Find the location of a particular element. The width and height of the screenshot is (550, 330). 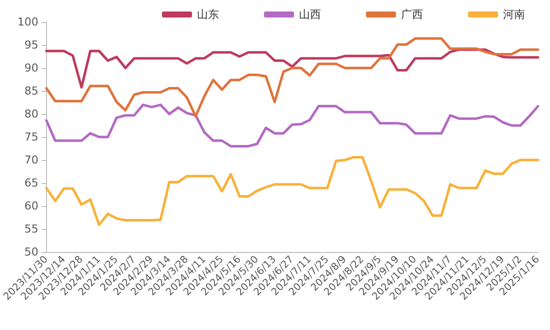

y-tick-label: 80 is located at coordinates (31, 114).